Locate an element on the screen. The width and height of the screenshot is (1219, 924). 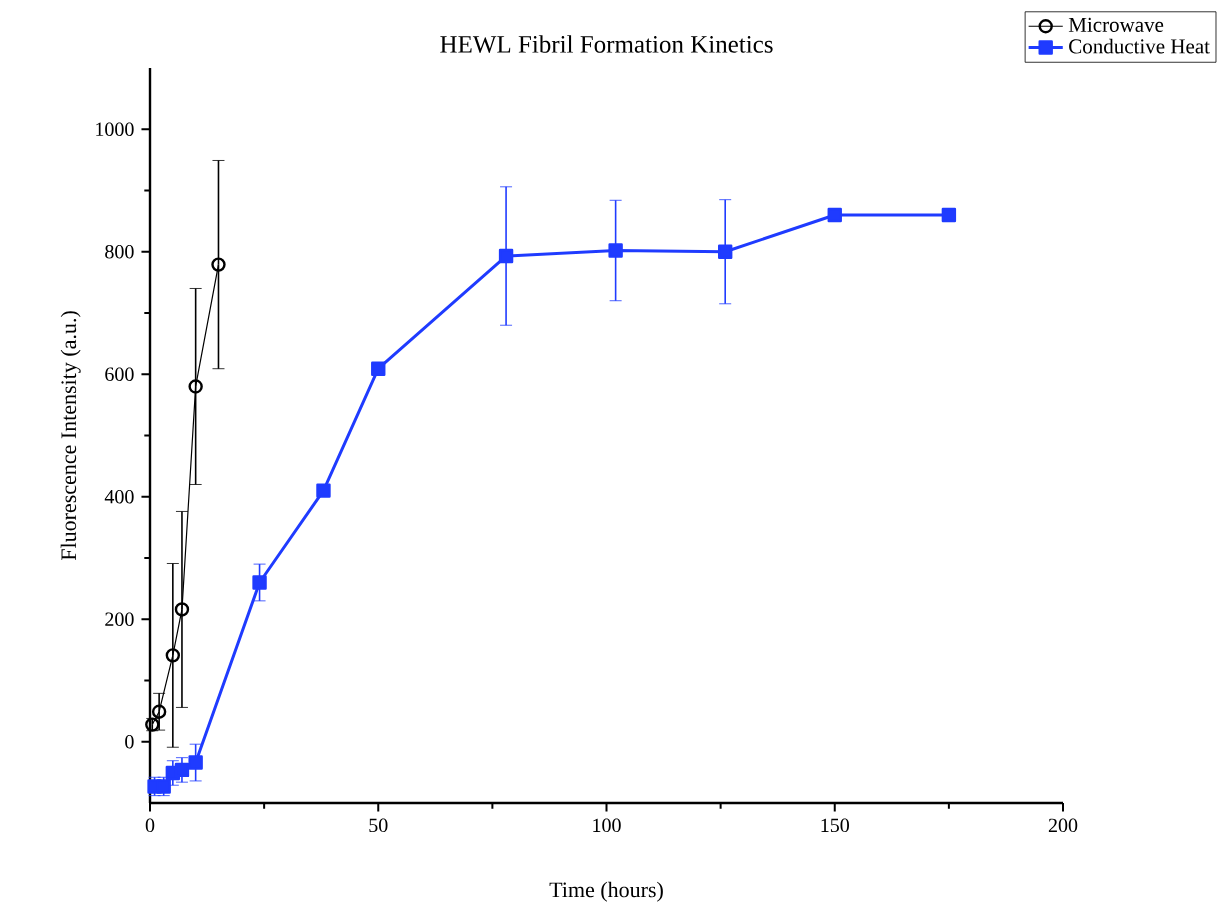
y-tick-label: 1000 is located at coordinates (115, 129).